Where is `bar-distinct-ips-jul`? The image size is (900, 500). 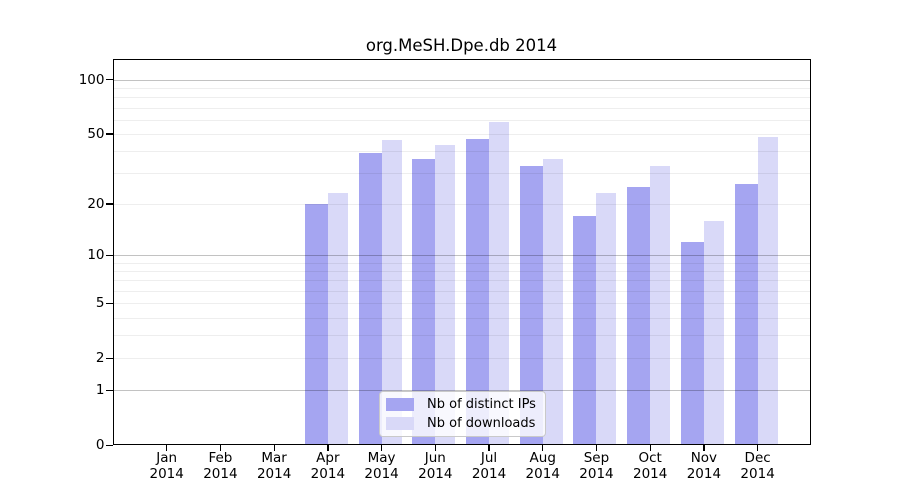
bar-distinct-ips-jul is located at coordinates (478, 291).